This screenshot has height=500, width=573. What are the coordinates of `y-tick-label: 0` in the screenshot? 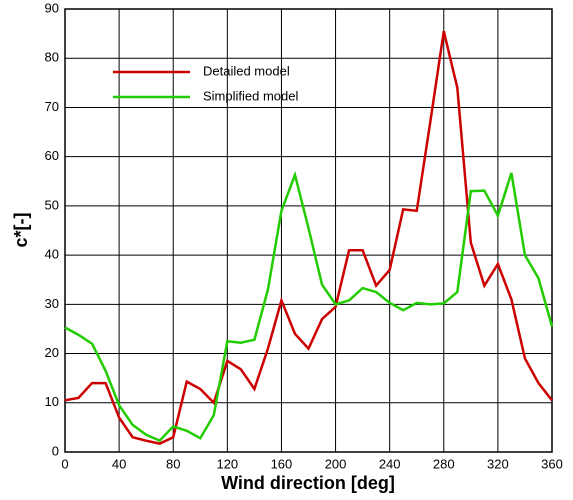 It's located at (55, 450).